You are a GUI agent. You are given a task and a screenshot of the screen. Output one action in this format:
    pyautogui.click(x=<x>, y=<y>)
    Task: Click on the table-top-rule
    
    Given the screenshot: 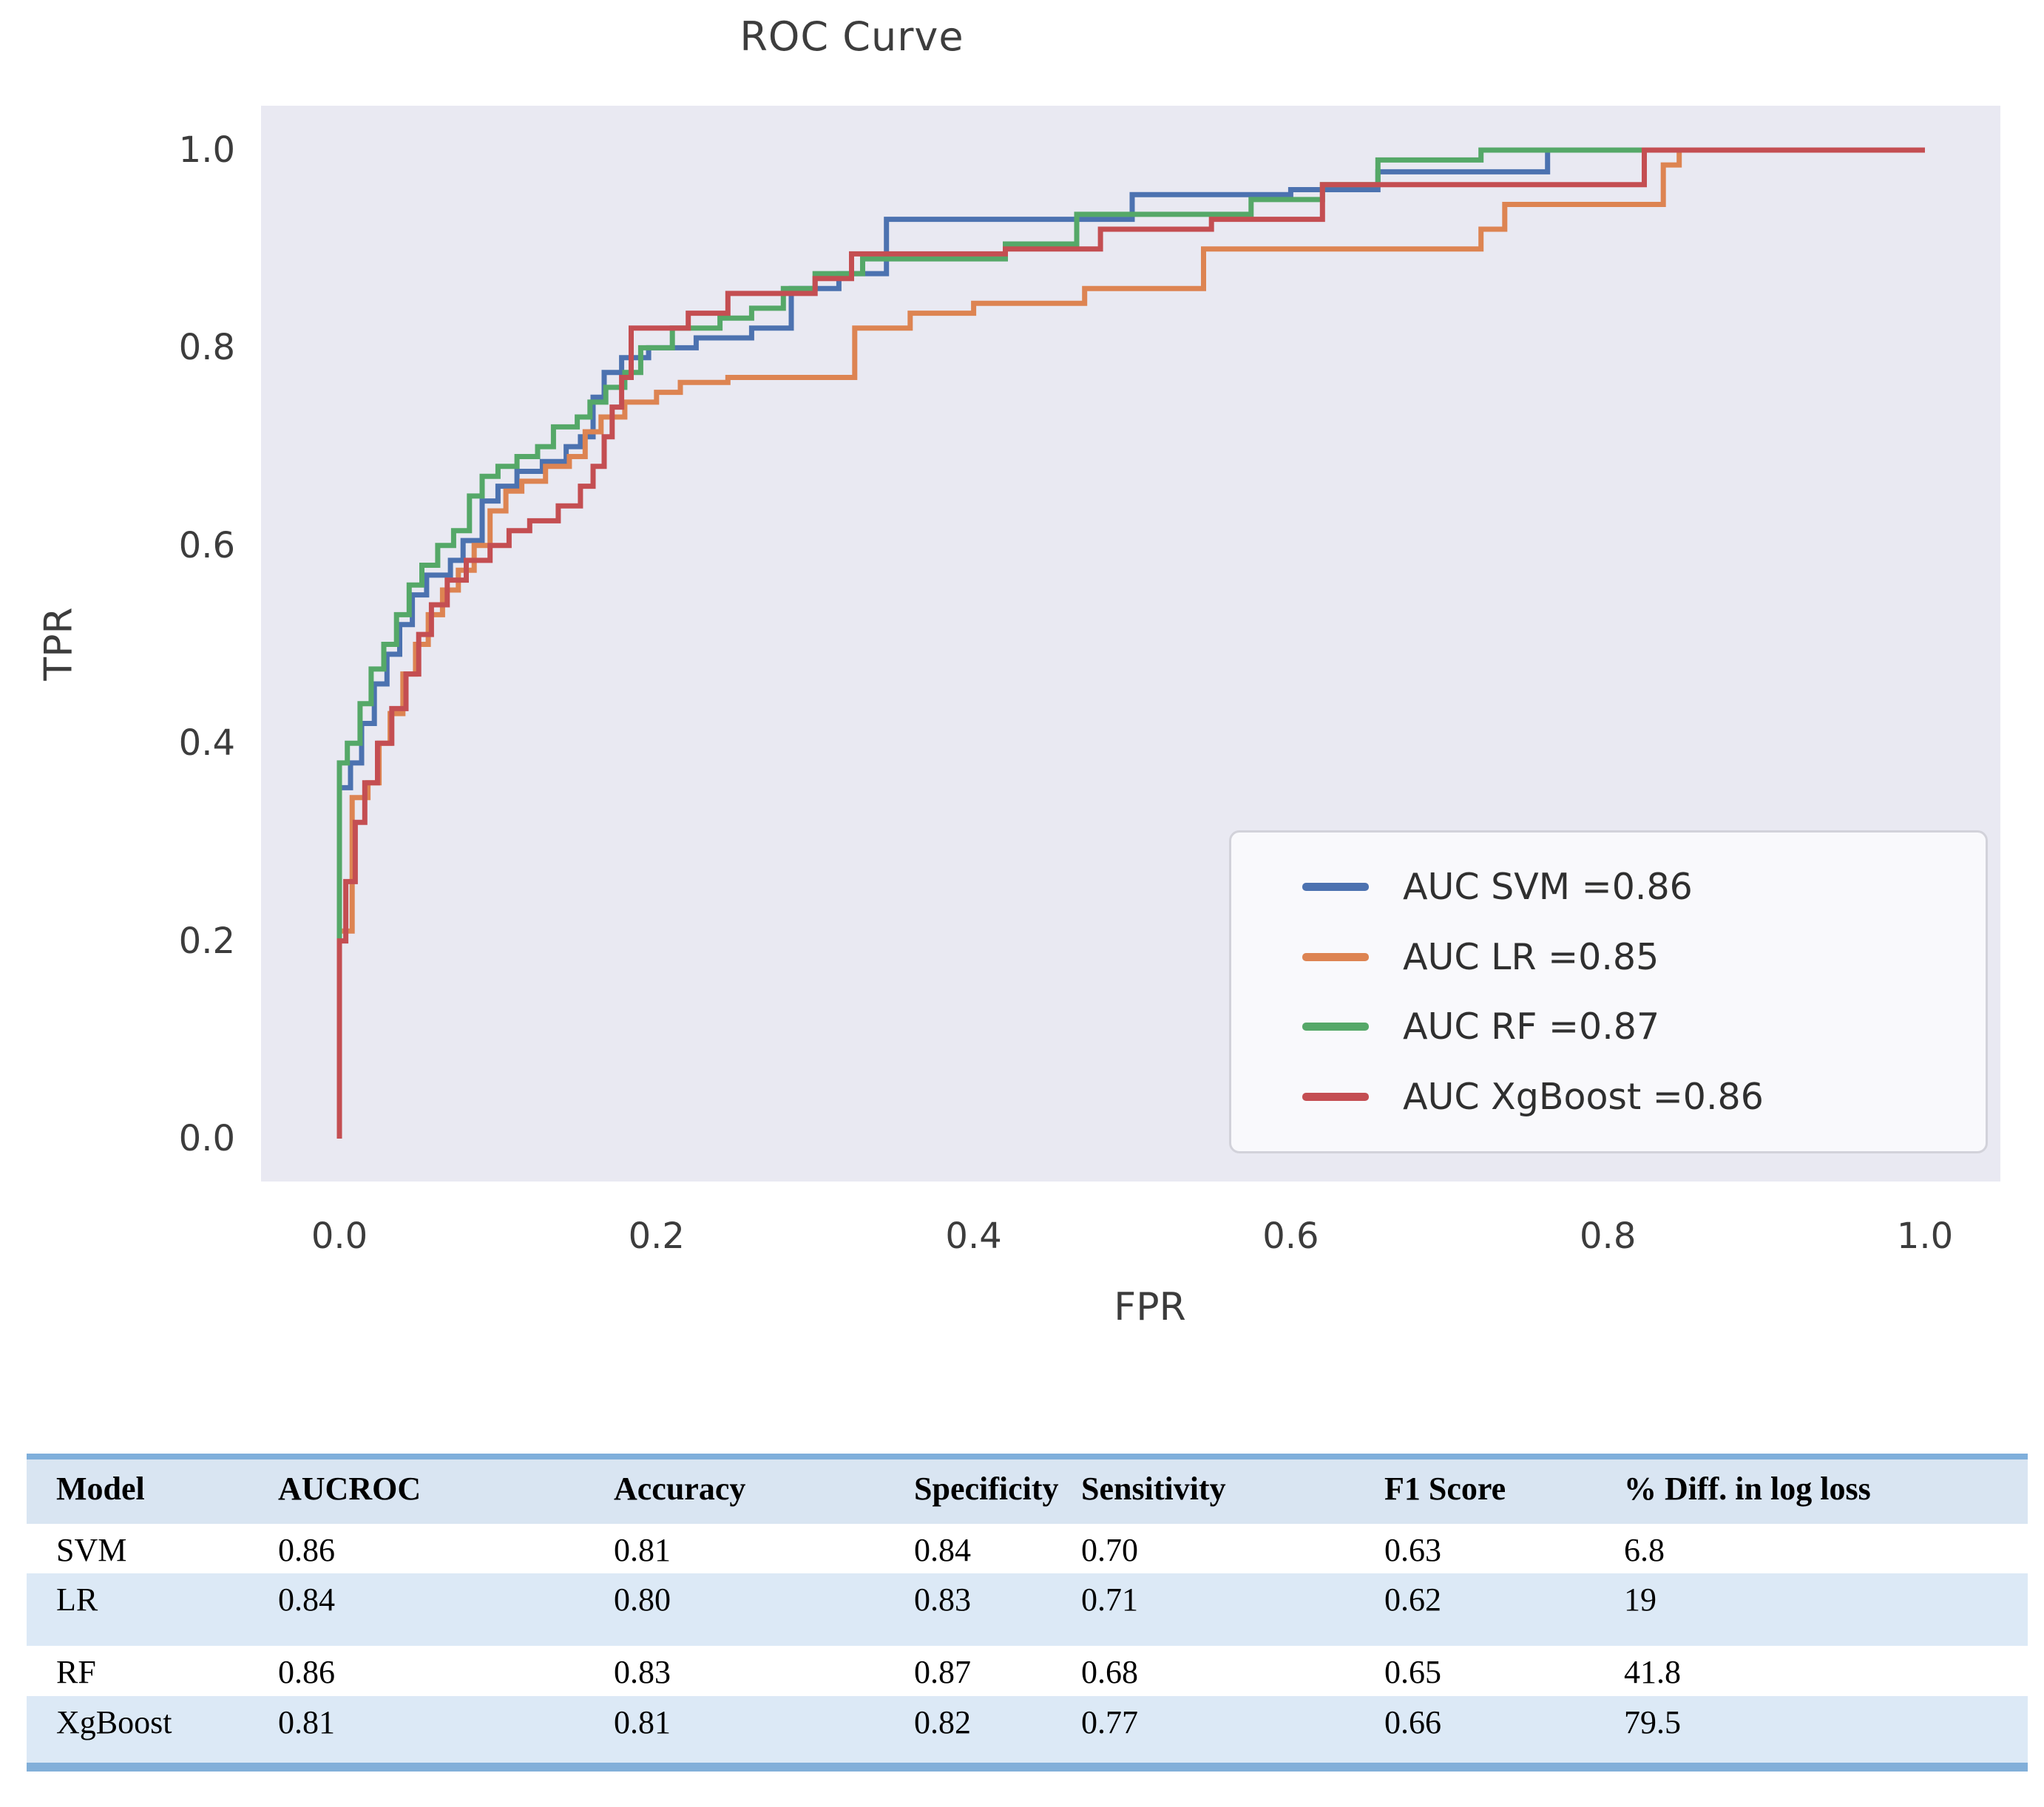 What is the action you would take?
    pyautogui.click(x=1027, y=1457)
    